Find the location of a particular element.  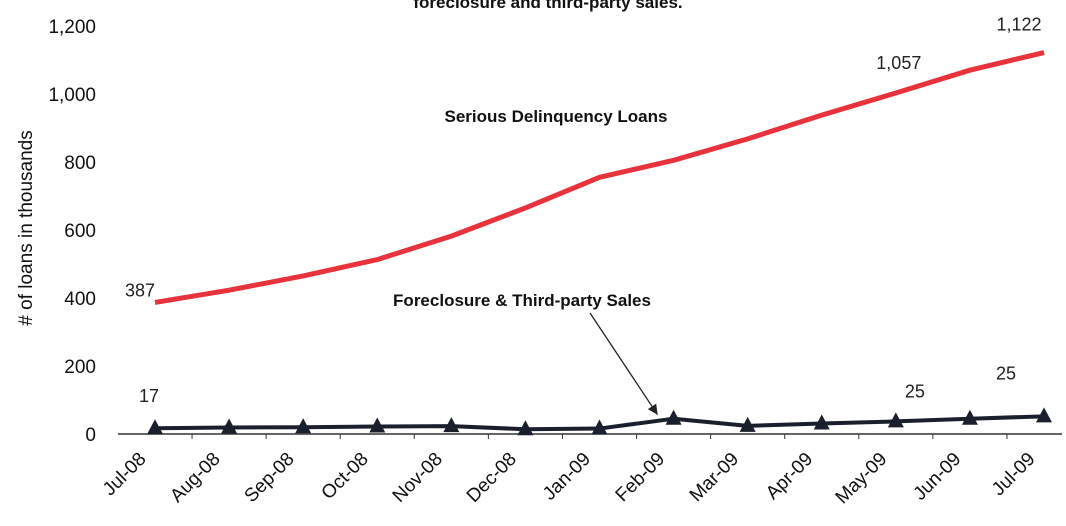

data-label: 387 is located at coordinates (140, 290).